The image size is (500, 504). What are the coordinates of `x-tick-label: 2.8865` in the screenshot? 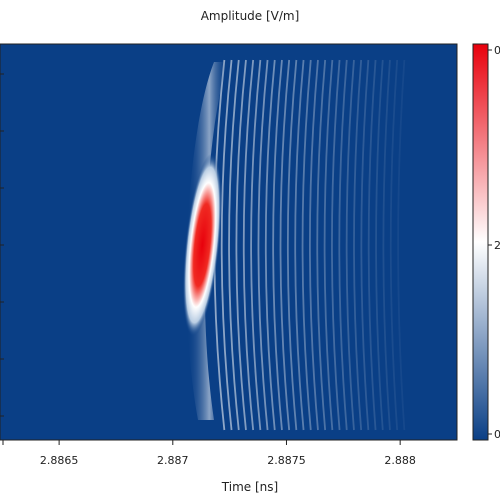 It's located at (59, 460).